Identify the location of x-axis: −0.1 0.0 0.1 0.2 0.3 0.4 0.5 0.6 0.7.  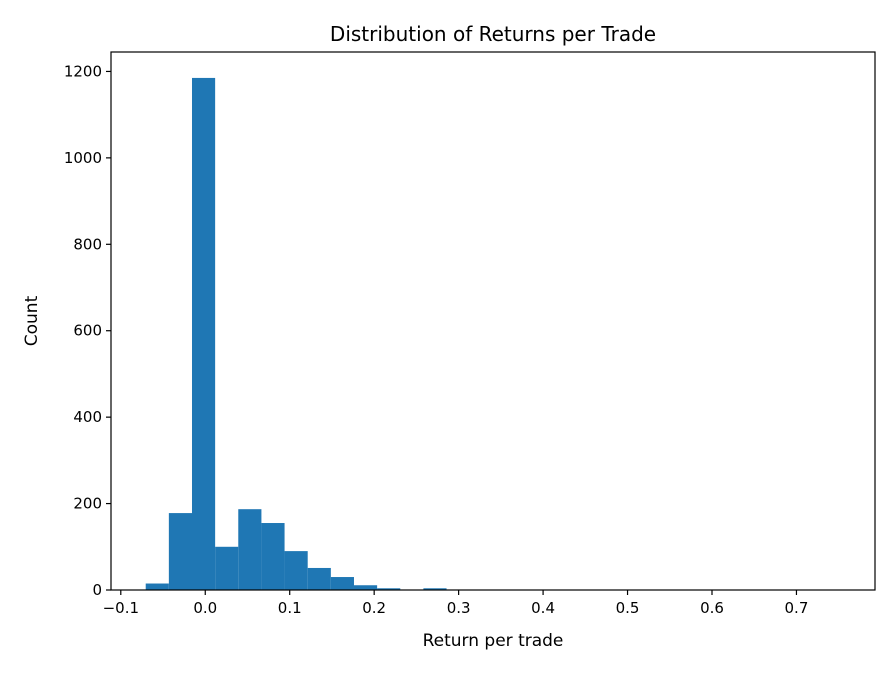
(456, 603).